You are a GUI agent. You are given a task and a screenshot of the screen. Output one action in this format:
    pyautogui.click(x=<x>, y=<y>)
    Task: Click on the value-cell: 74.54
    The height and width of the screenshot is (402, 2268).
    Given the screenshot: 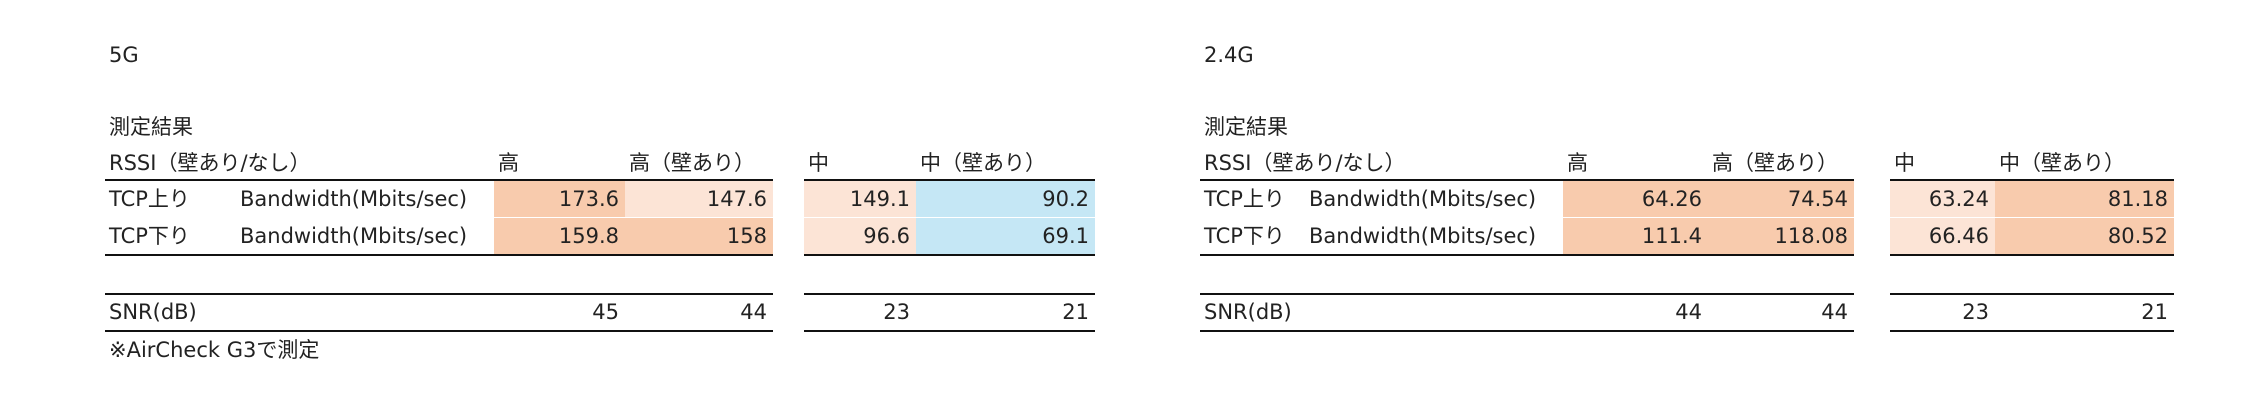 What is the action you would take?
    pyautogui.click(x=1817, y=199)
    